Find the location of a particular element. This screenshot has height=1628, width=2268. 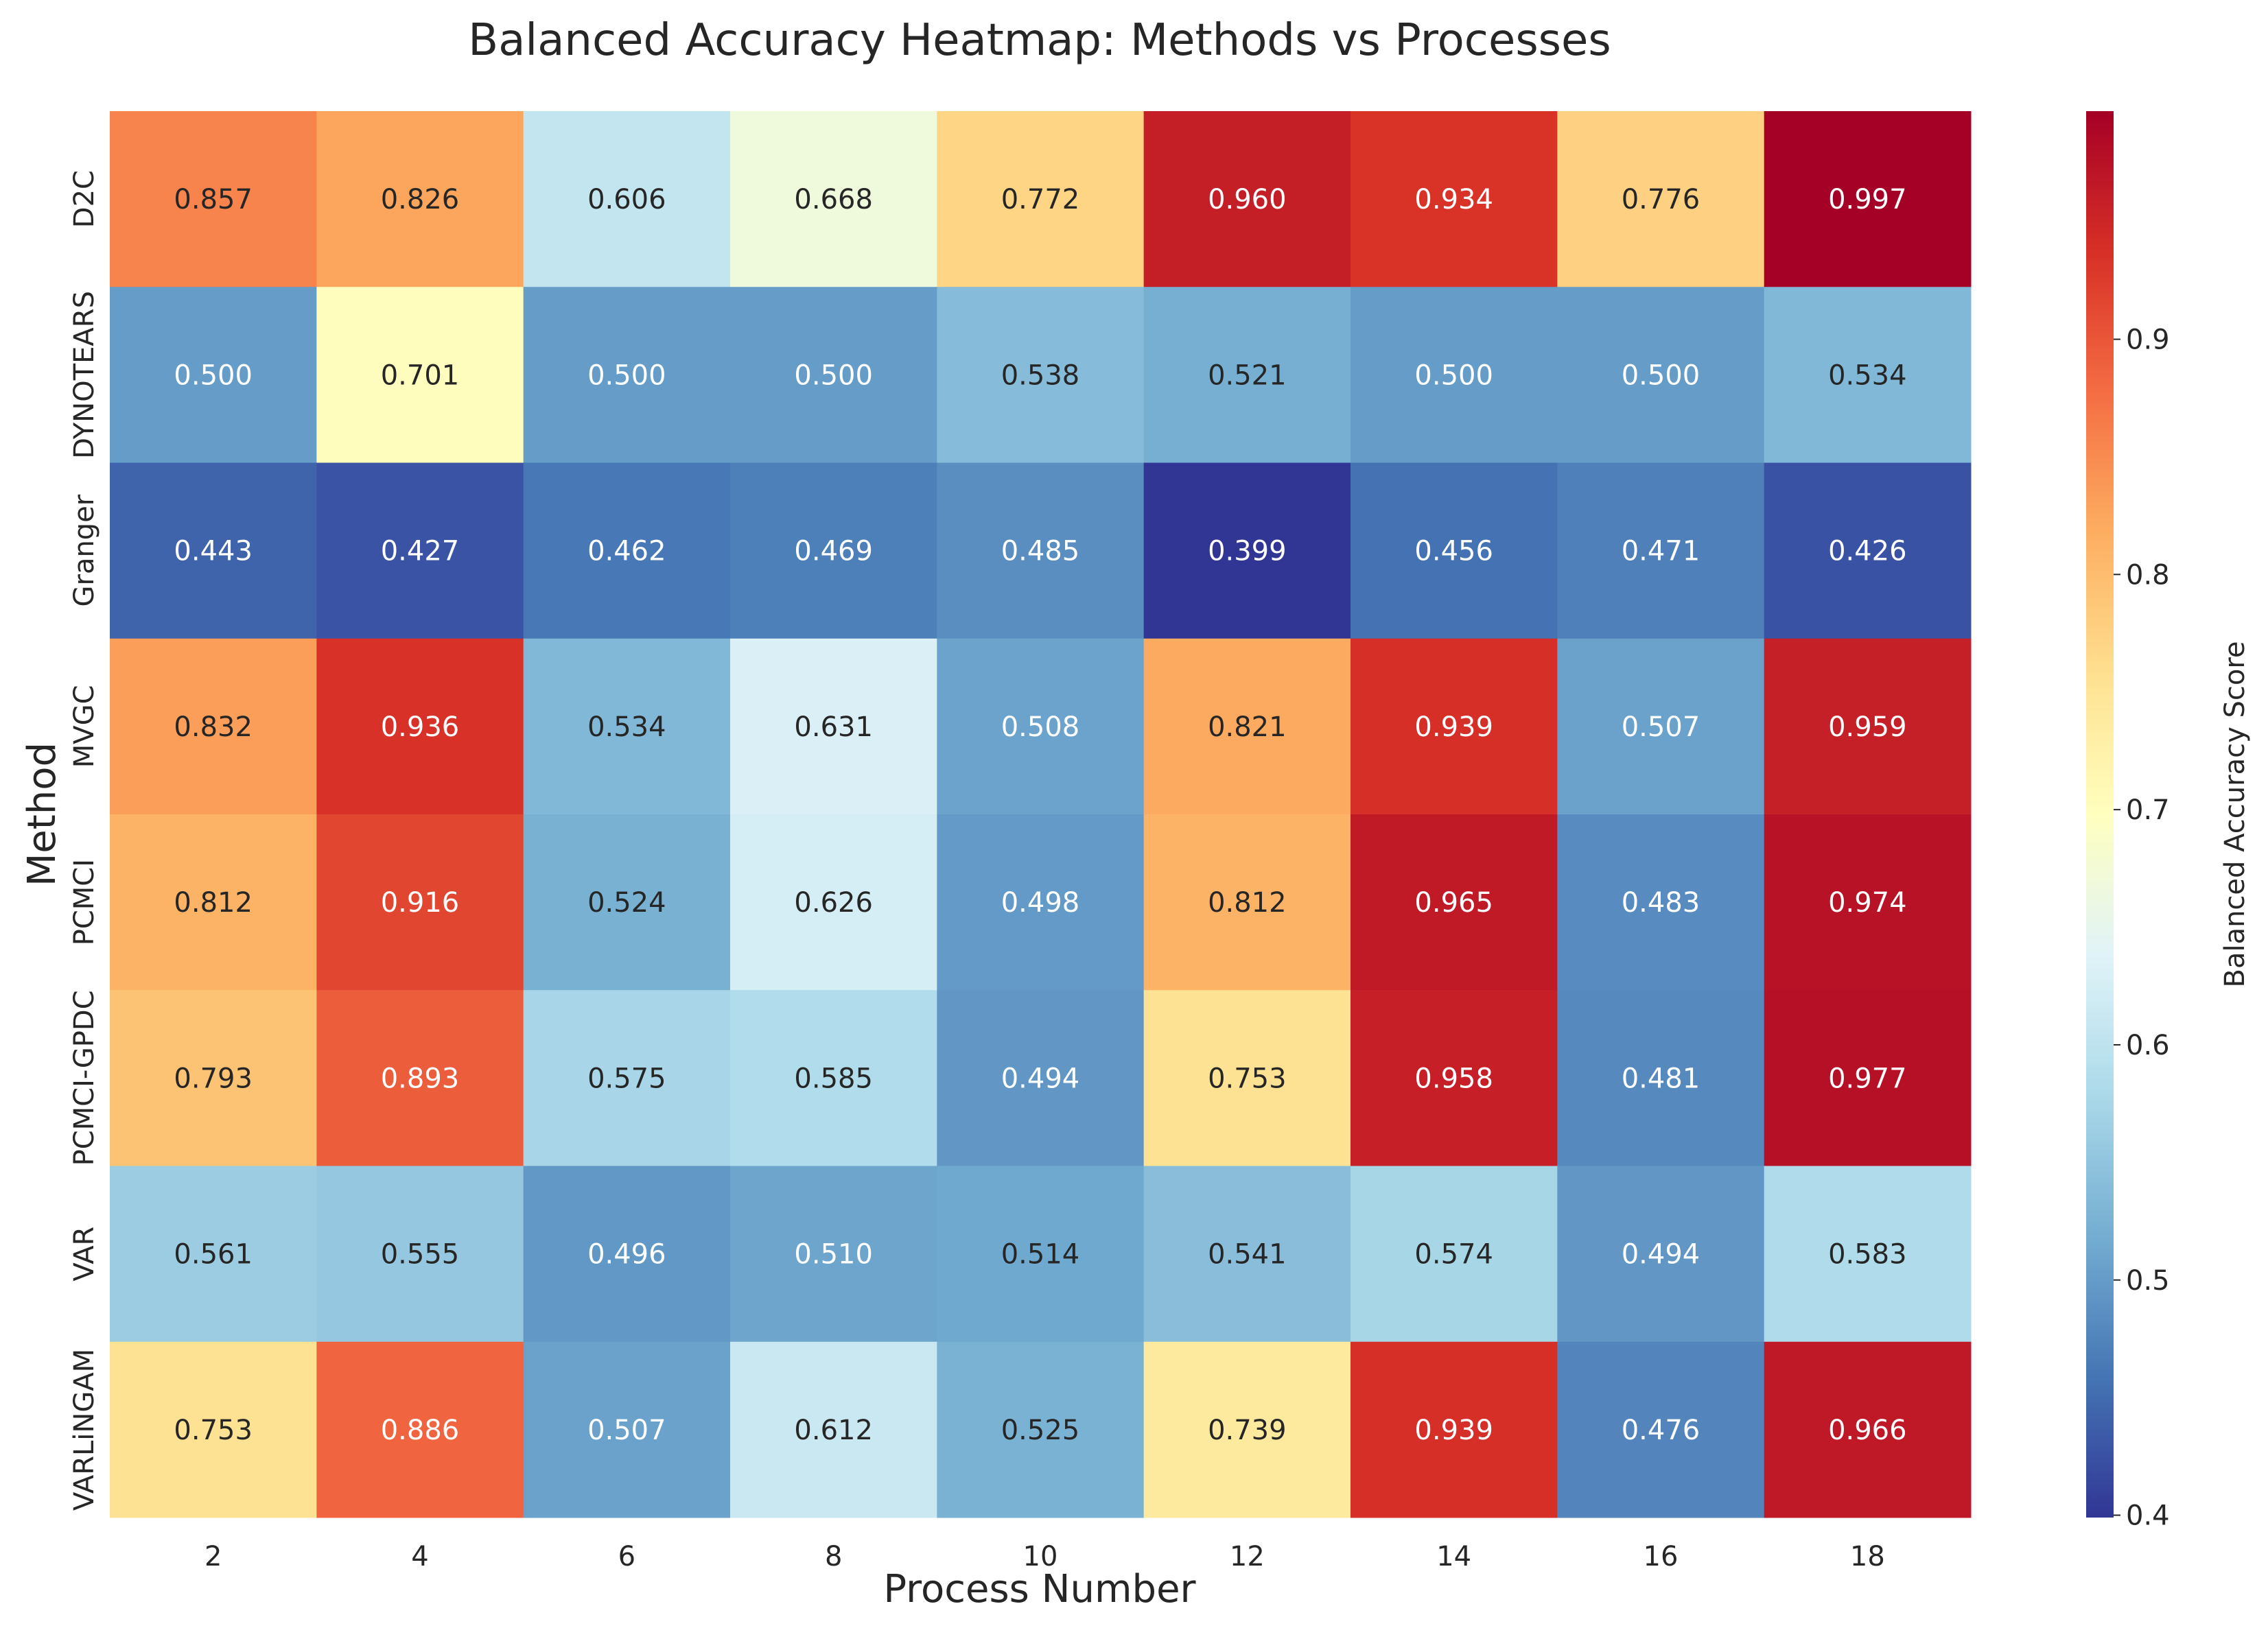

cell-value-label: 0.857 is located at coordinates (213, 199).